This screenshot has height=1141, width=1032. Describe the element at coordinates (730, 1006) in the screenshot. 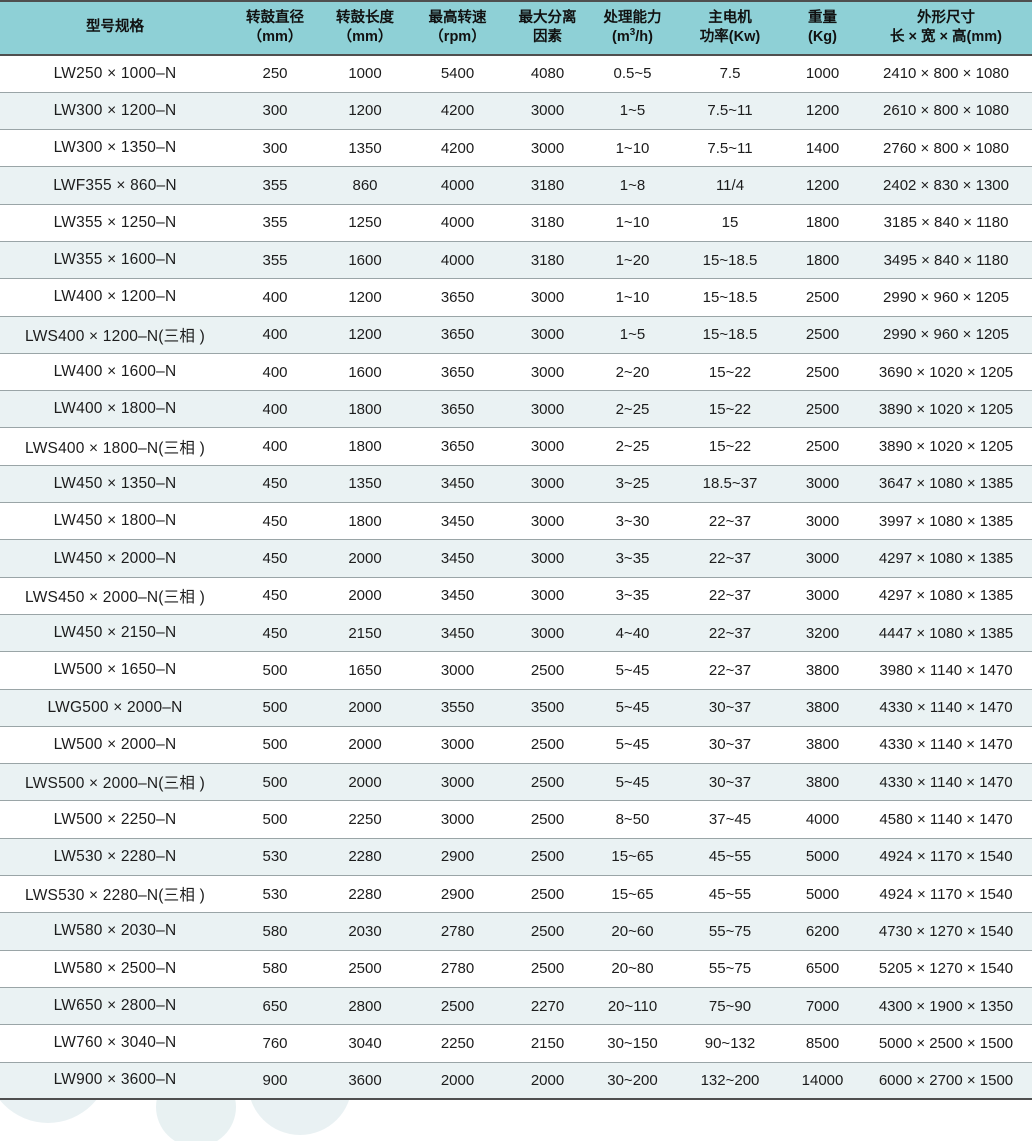

I see `cell-power: 75~90` at that location.